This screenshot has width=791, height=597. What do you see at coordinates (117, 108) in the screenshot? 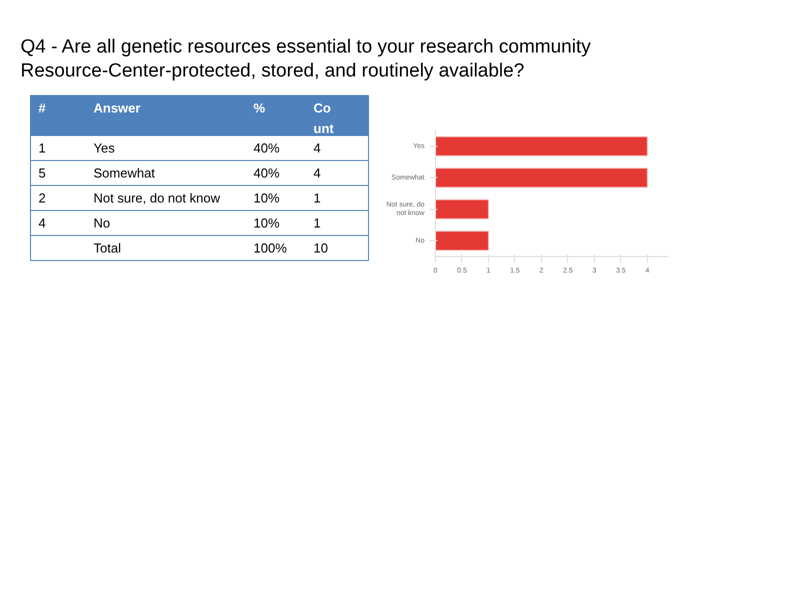
I see `text: Answer` at bounding box center [117, 108].